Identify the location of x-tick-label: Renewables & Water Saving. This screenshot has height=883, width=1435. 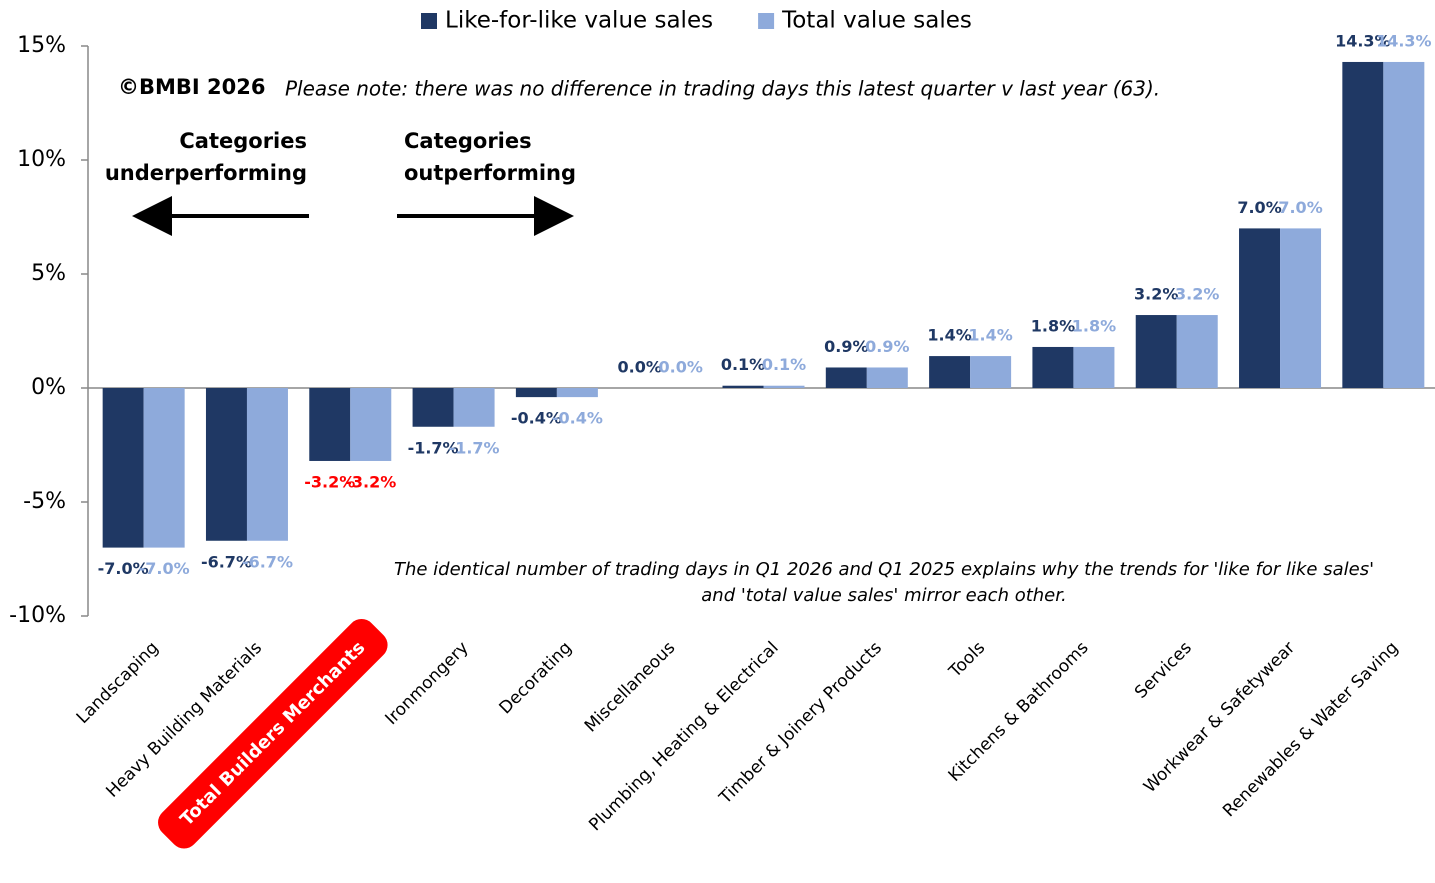
(1310, 729).